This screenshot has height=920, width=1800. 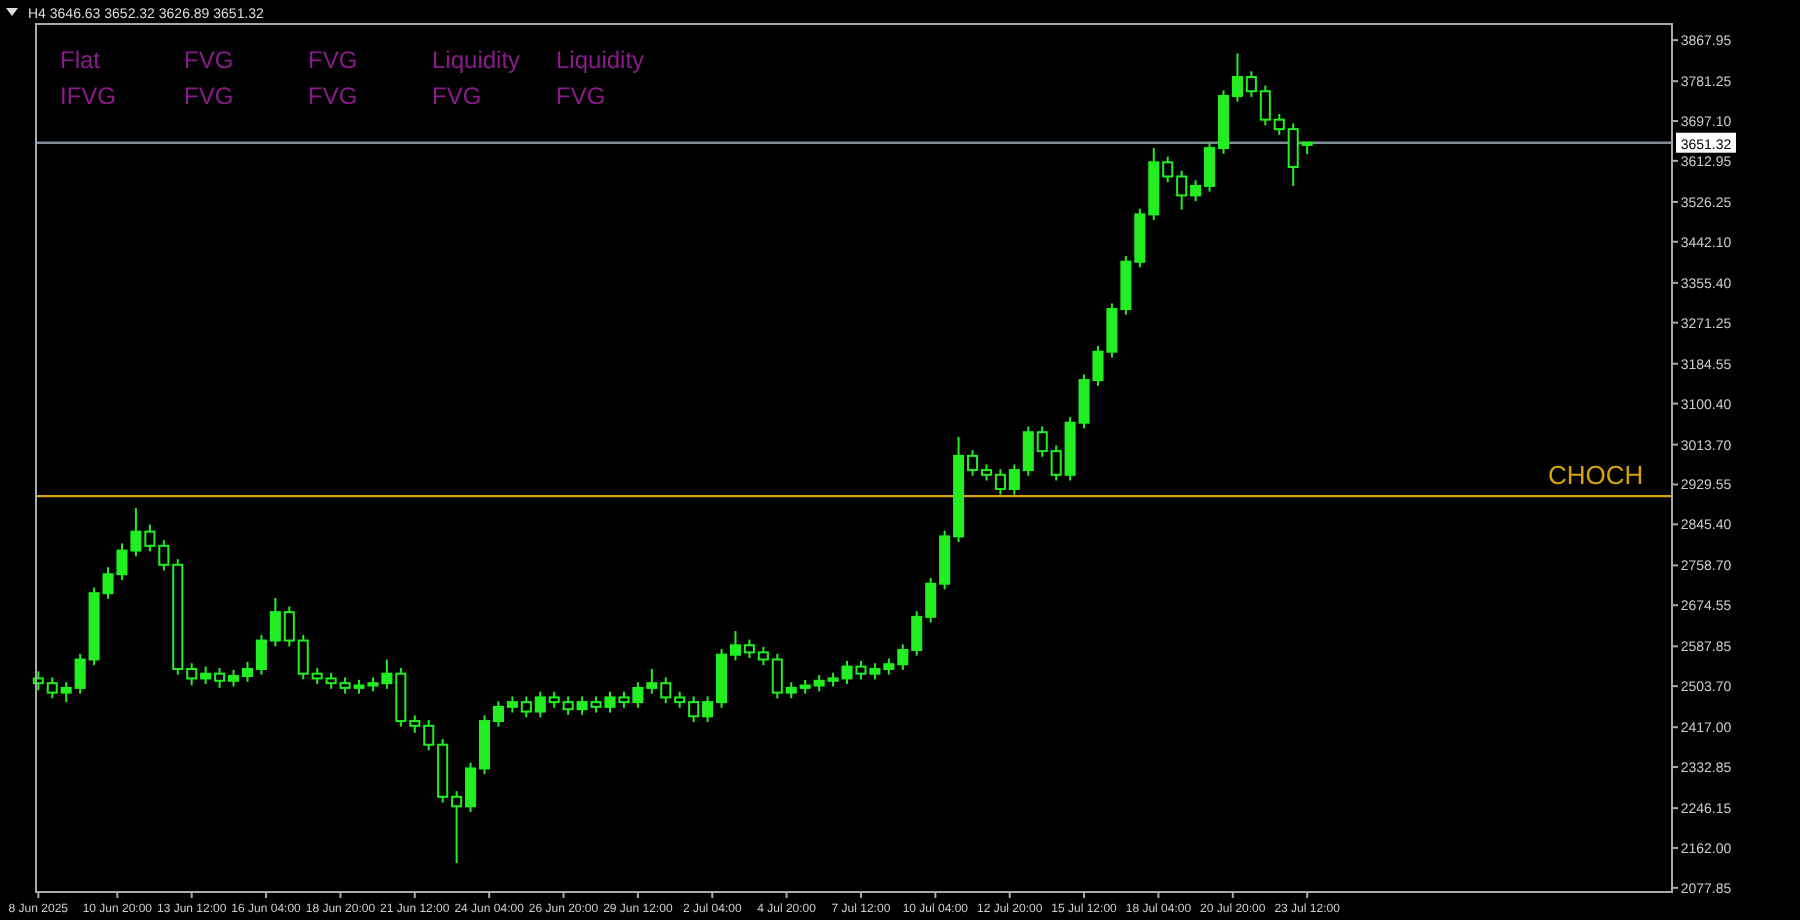 I want to click on annotation: IFVG, so click(x=88, y=96).